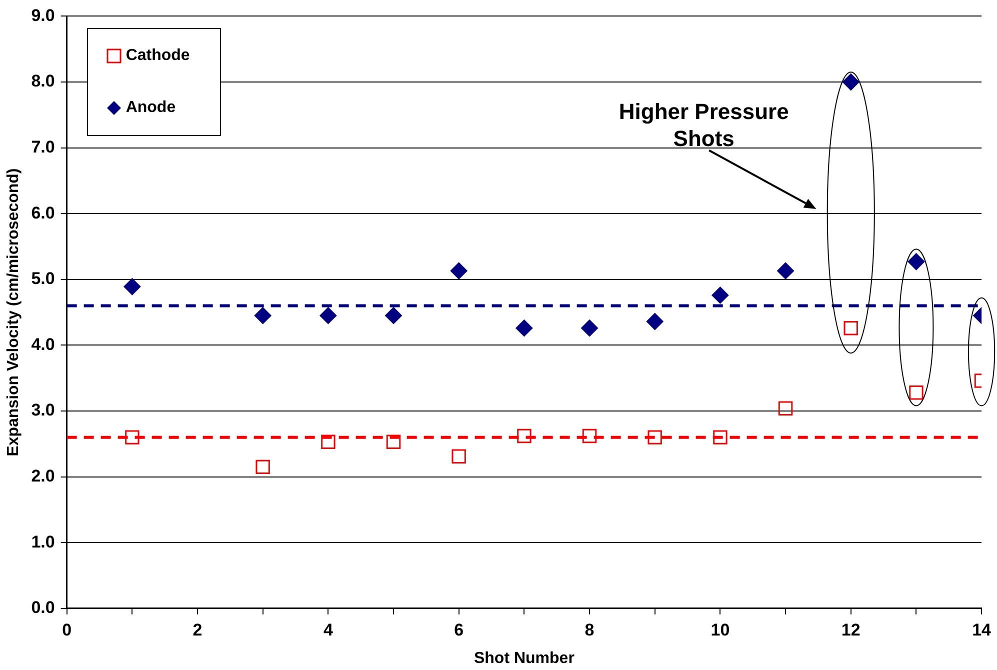 This screenshot has height=670, width=997. I want to click on x-tick-label: 12, so click(850, 630).